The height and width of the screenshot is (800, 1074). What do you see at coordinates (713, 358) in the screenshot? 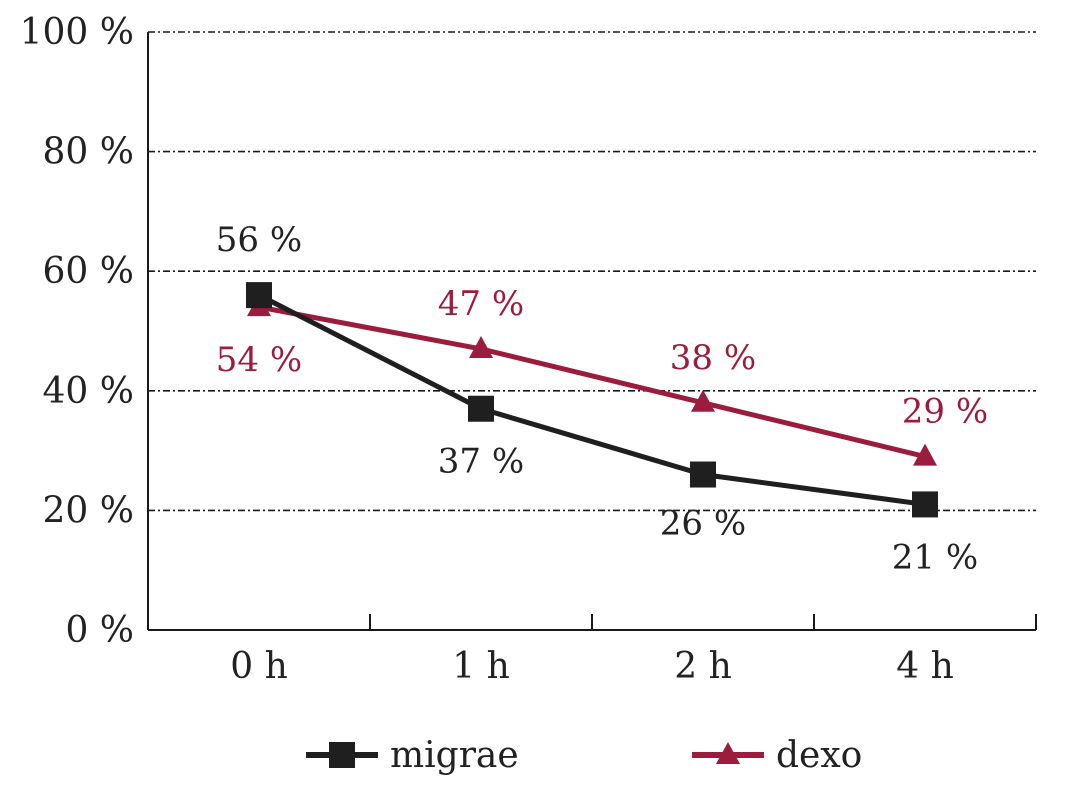
I see `data-label-dexo: 38 %` at bounding box center [713, 358].